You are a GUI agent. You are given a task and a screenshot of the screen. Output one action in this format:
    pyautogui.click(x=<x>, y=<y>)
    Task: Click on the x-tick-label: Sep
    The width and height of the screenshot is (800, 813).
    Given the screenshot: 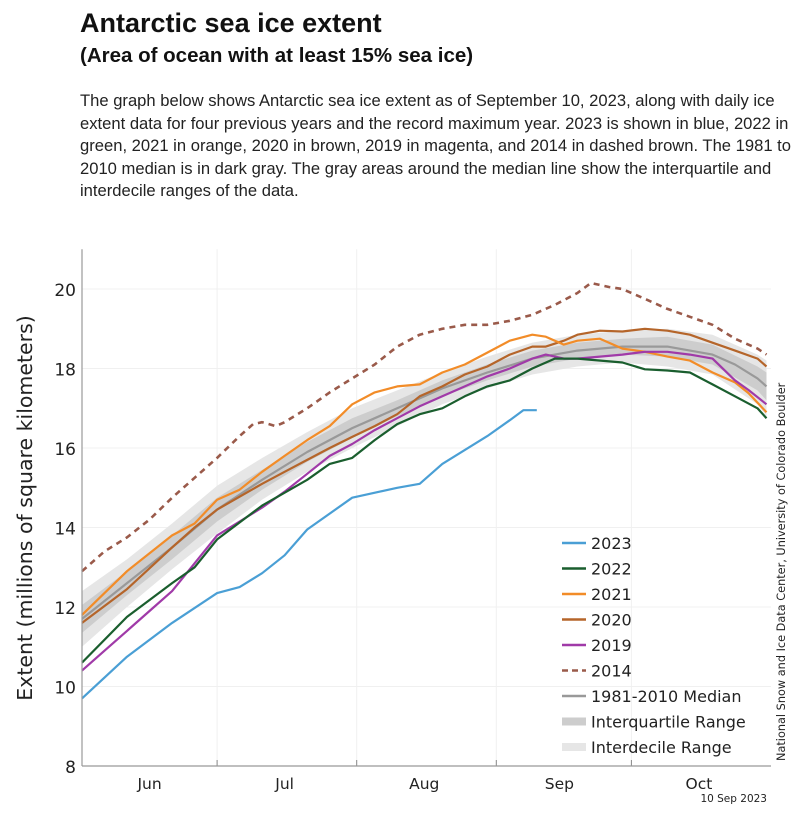 What is the action you would take?
    pyautogui.click(x=559, y=784)
    